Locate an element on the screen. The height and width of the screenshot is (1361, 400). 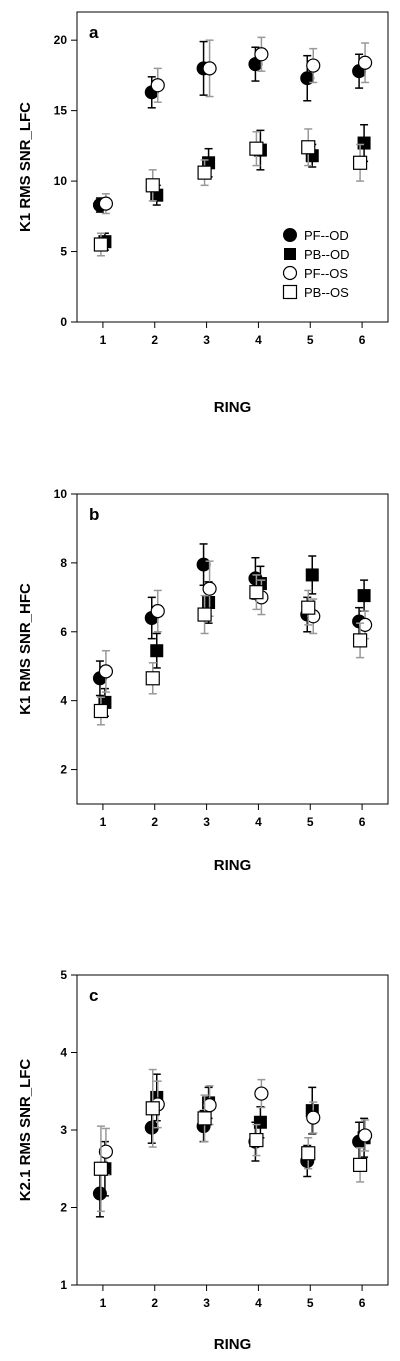
y-tick-label: 15 is located at coordinates (61, 111).